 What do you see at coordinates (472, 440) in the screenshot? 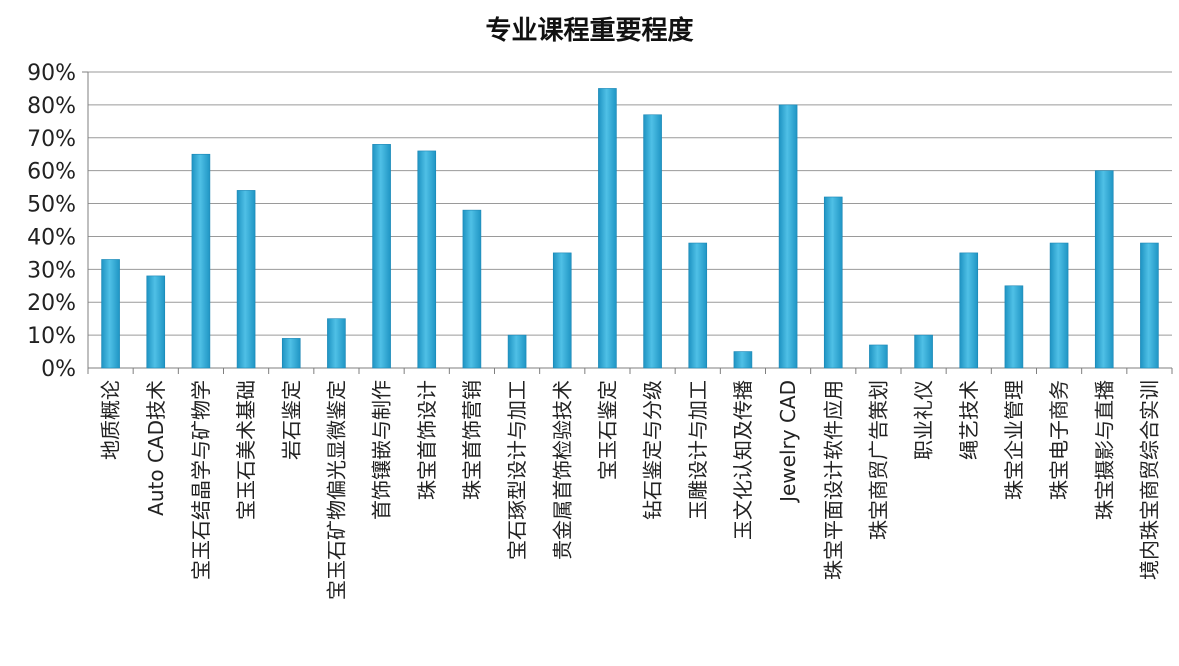
I see `x-tick-label: 珠宝首饰营销` at bounding box center [472, 440].